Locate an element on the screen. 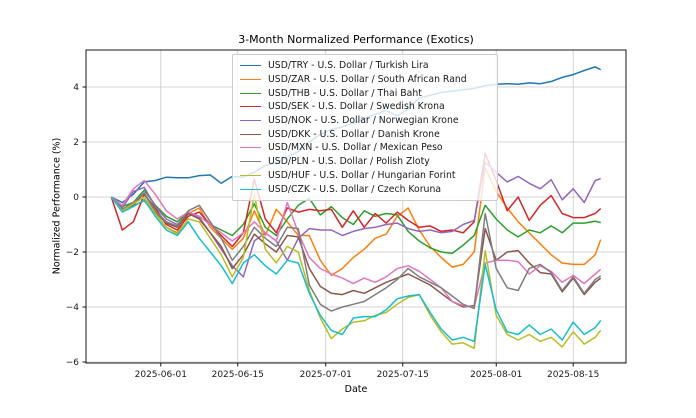 The width and height of the screenshot is (696, 418). legend-item-usd-try: USD/TRY - U.S. Dollar / Turkish Lira is located at coordinates (365, 66).